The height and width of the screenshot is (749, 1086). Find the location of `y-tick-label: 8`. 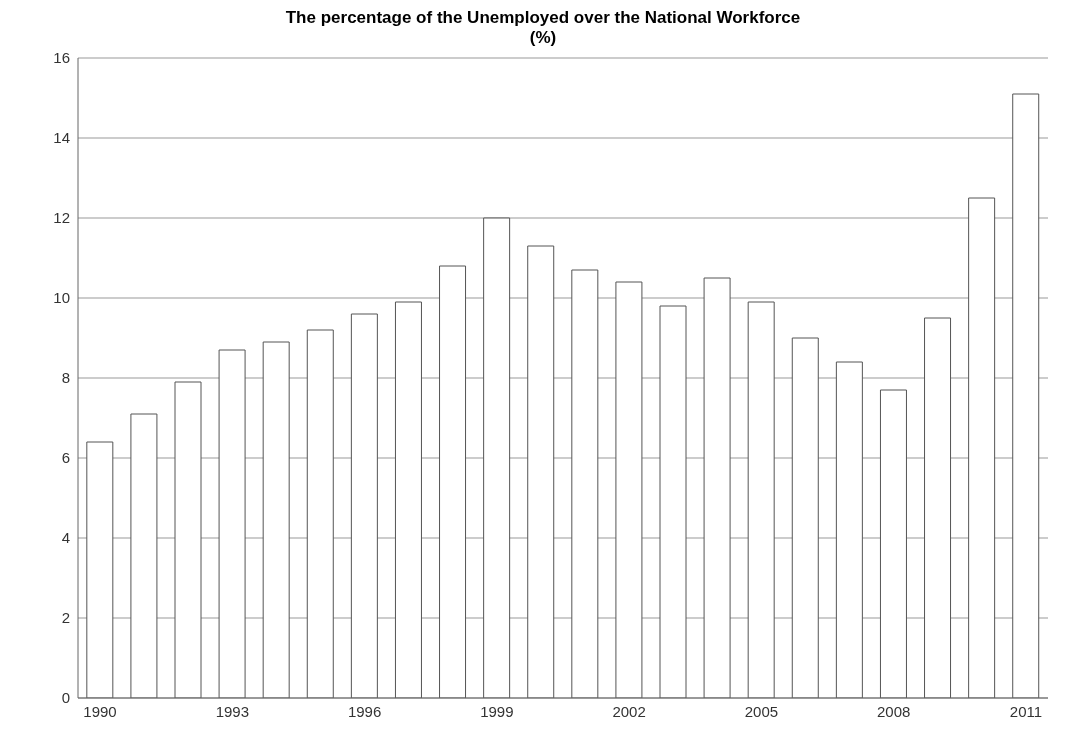

y-tick-label: 8 is located at coordinates (65, 378).